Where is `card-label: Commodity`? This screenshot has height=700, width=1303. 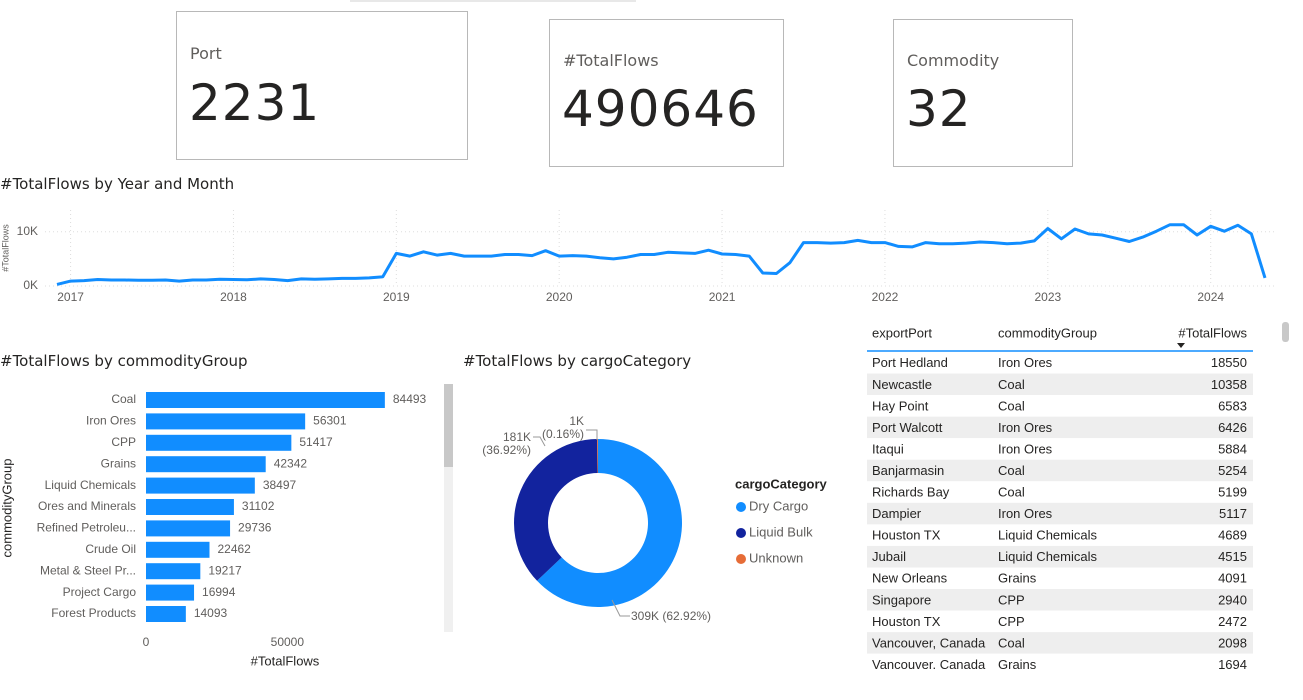
card-label: Commodity is located at coordinates (953, 60).